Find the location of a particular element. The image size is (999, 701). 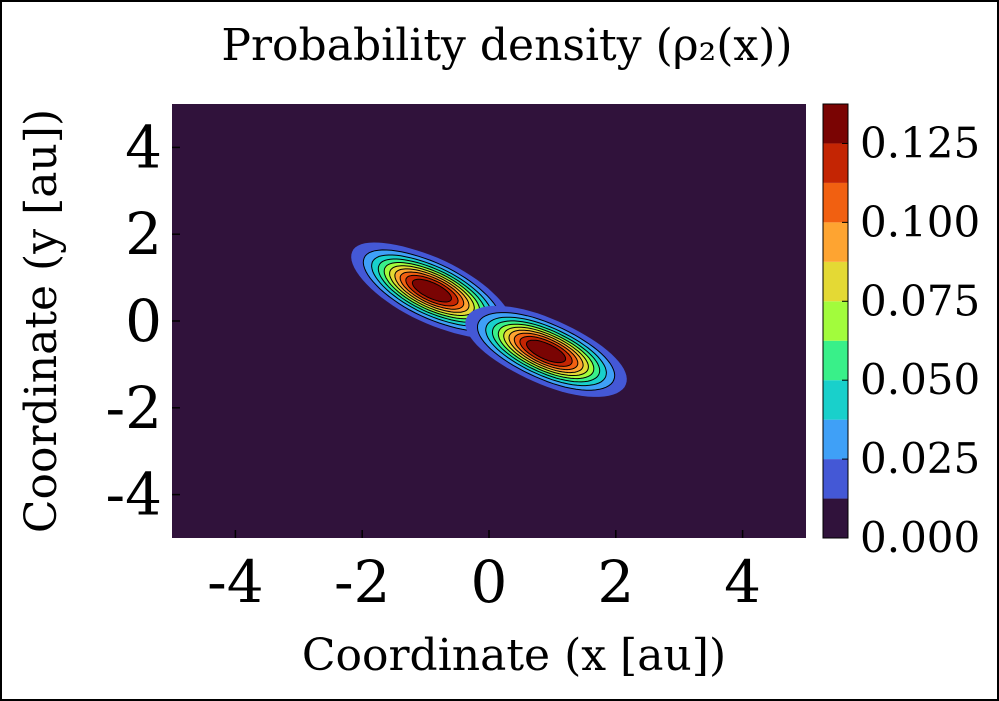

chart-title: Probability density (ρ₂(x)) is located at coordinates (506, 45).